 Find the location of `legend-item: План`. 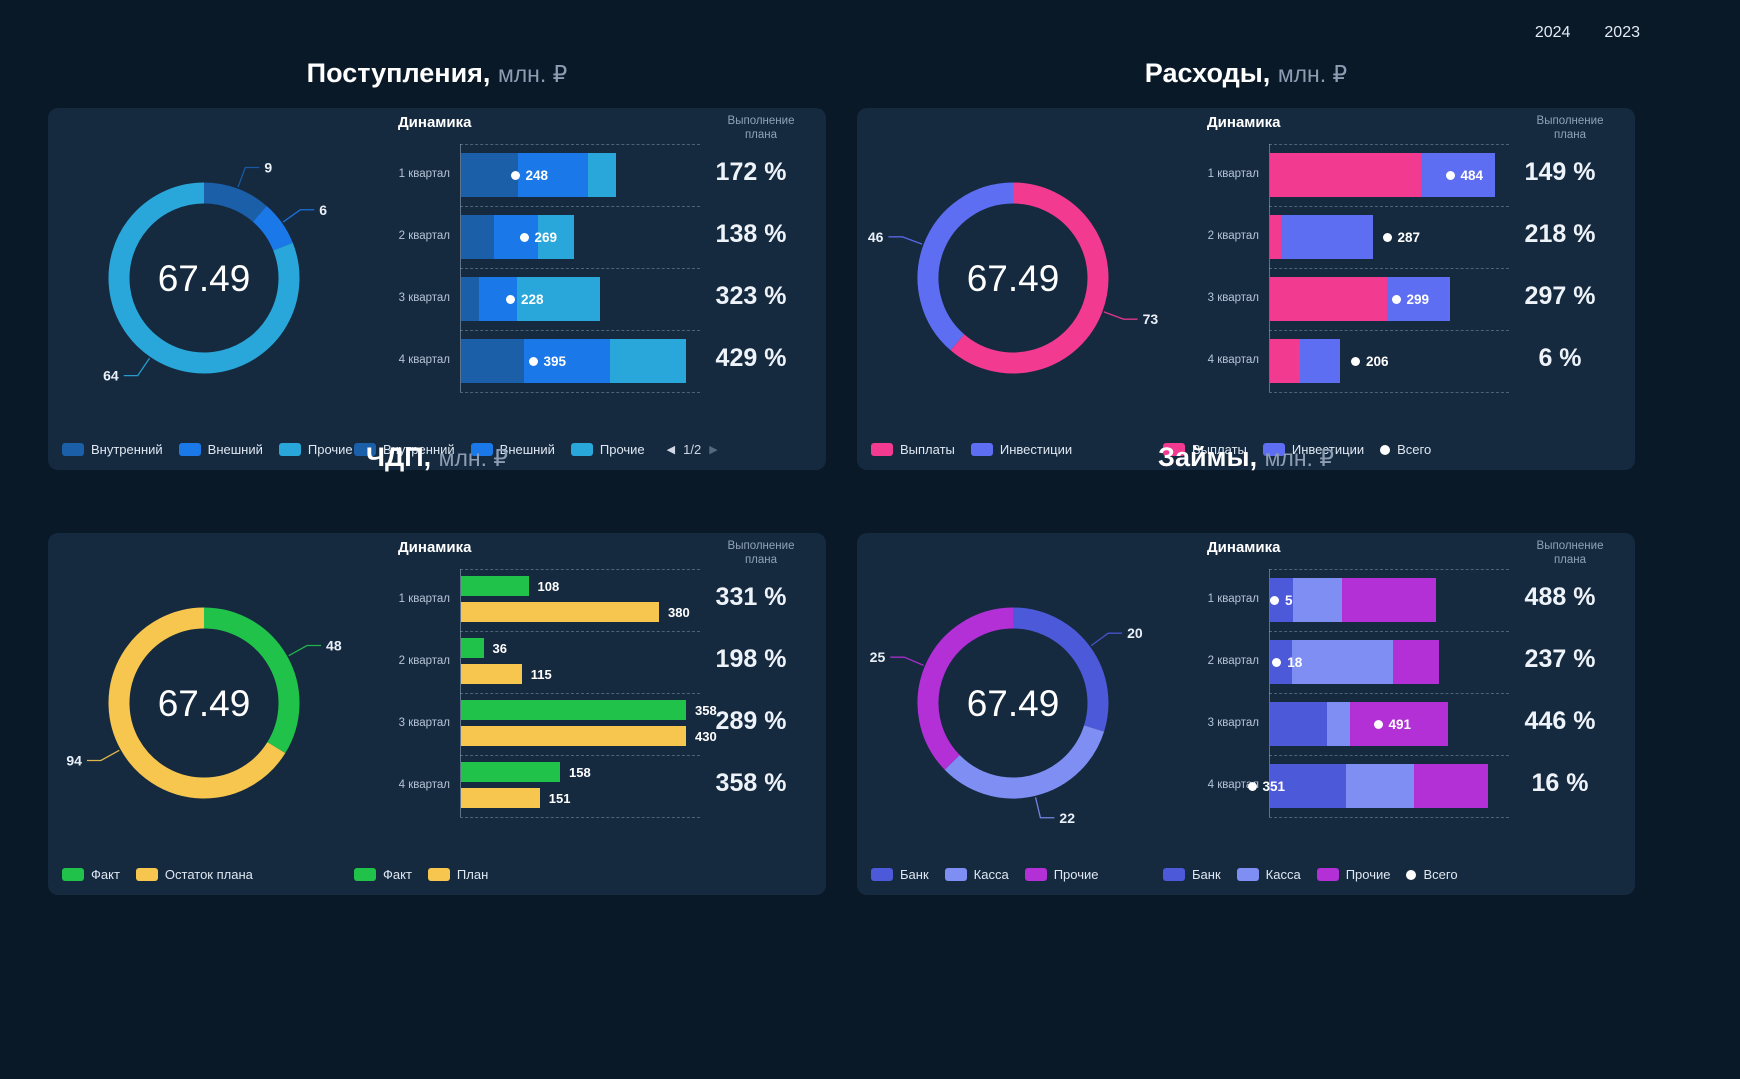

legend-item: План is located at coordinates (457, 874).